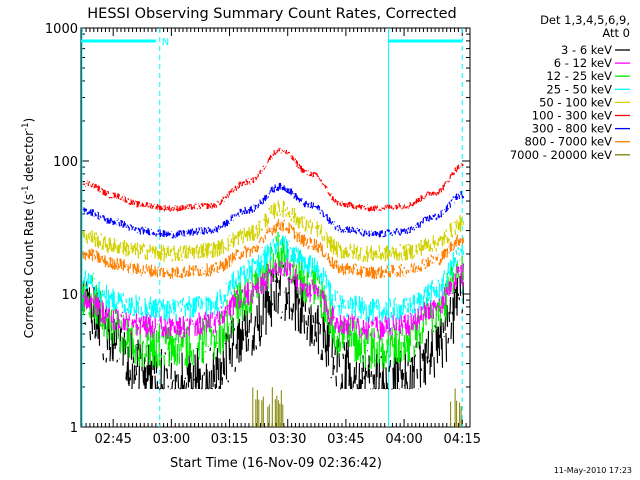 The height and width of the screenshot is (480, 640). I want to click on footer-date: 11-May-2010 17:23, so click(593, 470).